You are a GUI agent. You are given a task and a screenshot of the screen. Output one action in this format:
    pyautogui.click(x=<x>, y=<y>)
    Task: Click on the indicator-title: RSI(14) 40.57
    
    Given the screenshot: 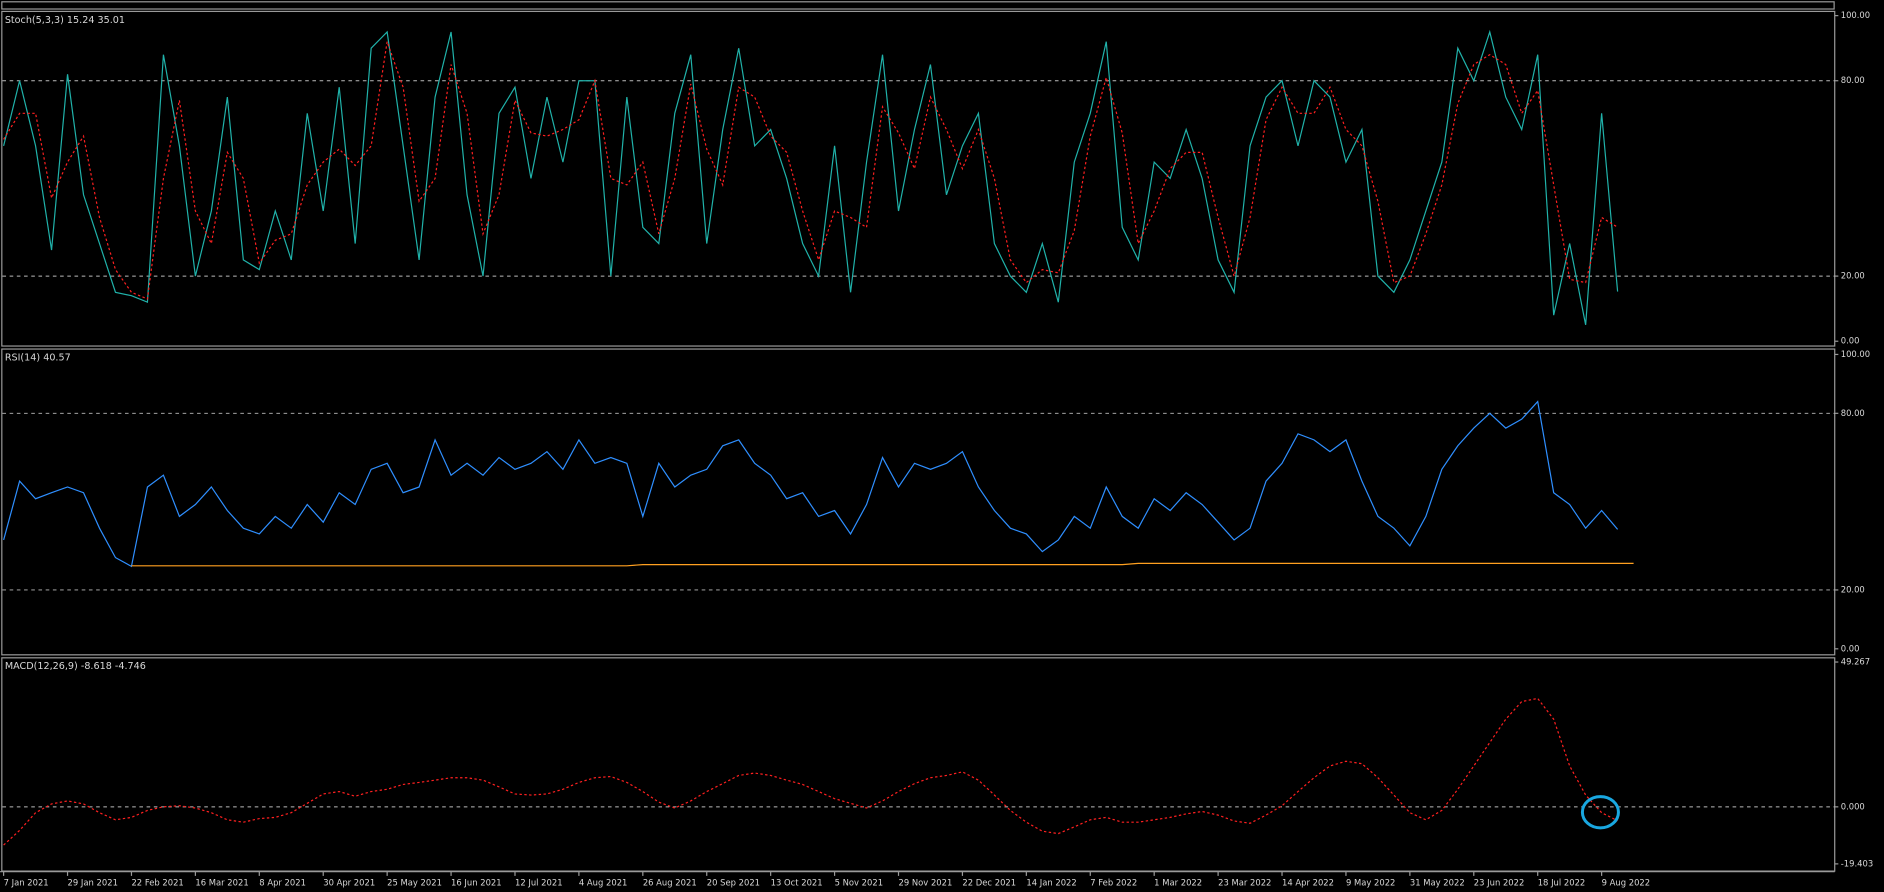 What is the action you would take?
    pyautogui.click(x=38, y=357)
    